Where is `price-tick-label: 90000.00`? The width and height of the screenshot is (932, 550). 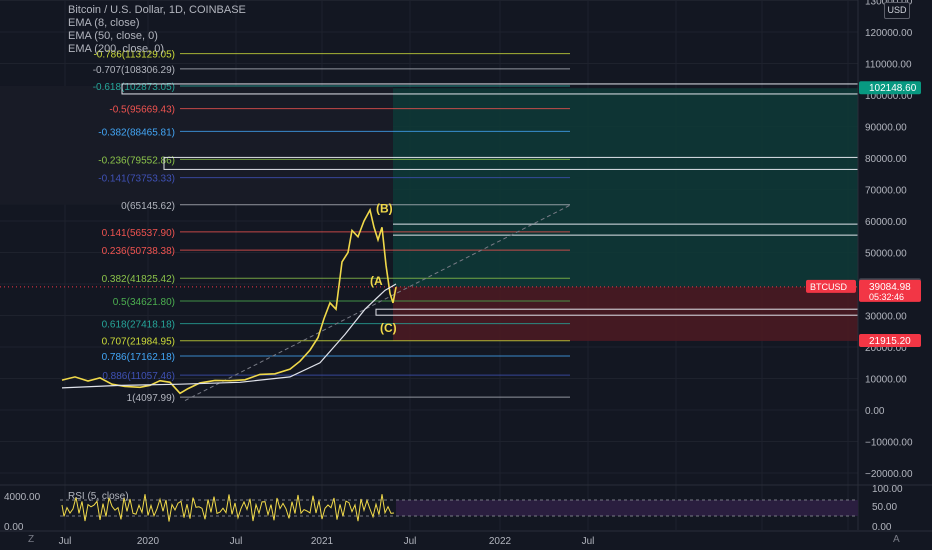
price-tick-label: 90000.00 is located at coordinates (886, 128).